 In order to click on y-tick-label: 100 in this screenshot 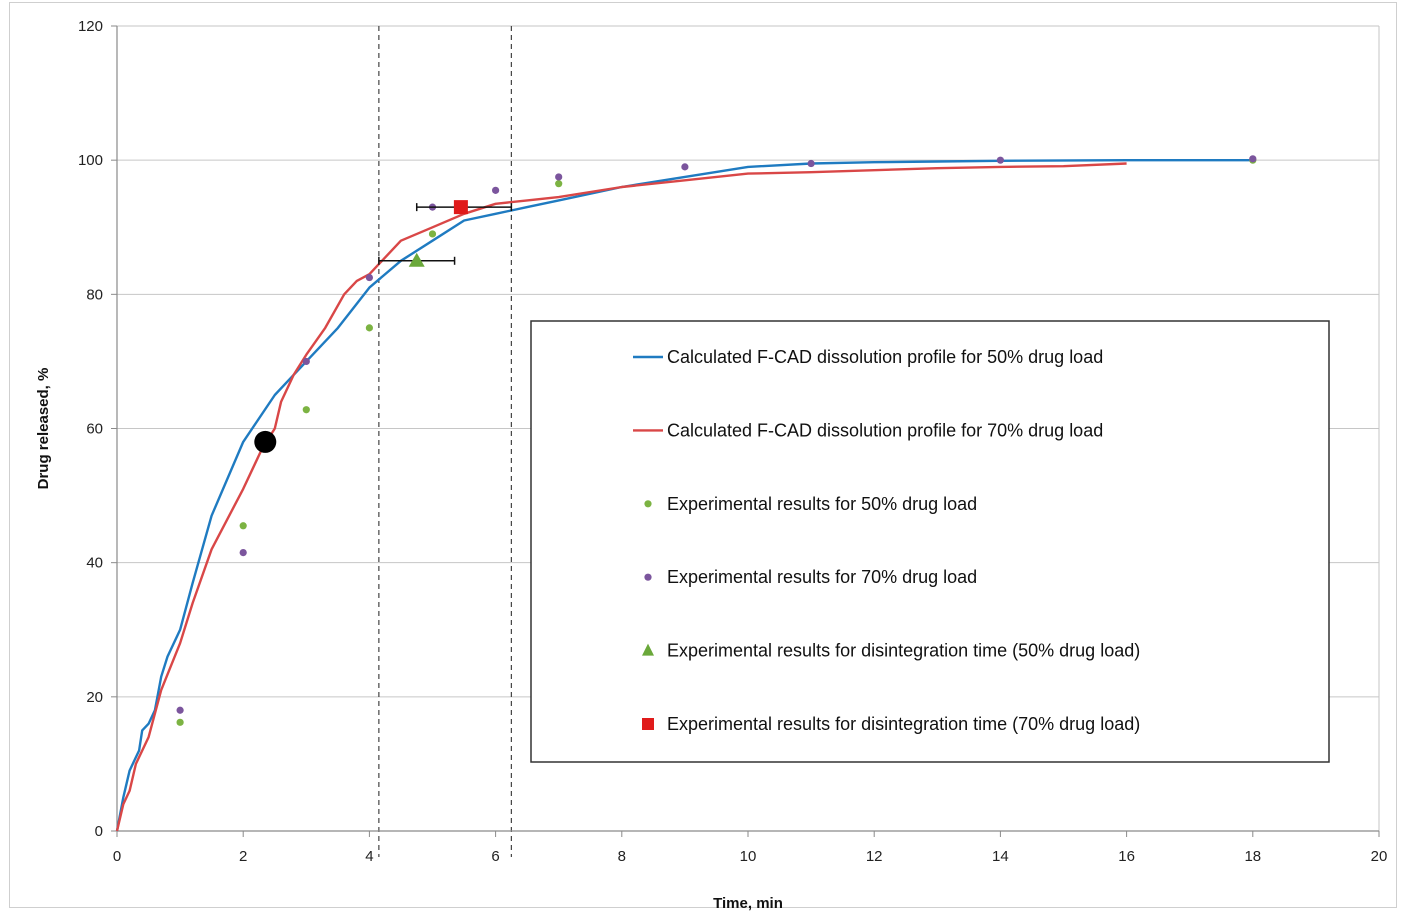, I will do `click(90, 160)`.